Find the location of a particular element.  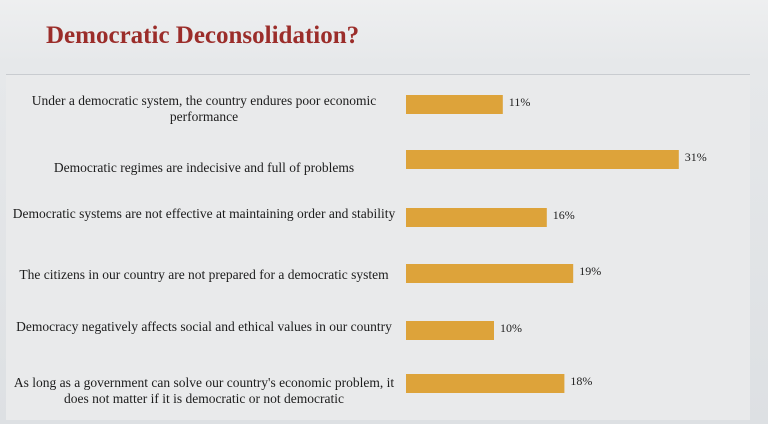

value-label: 31% is located at coordinates (696, 157).